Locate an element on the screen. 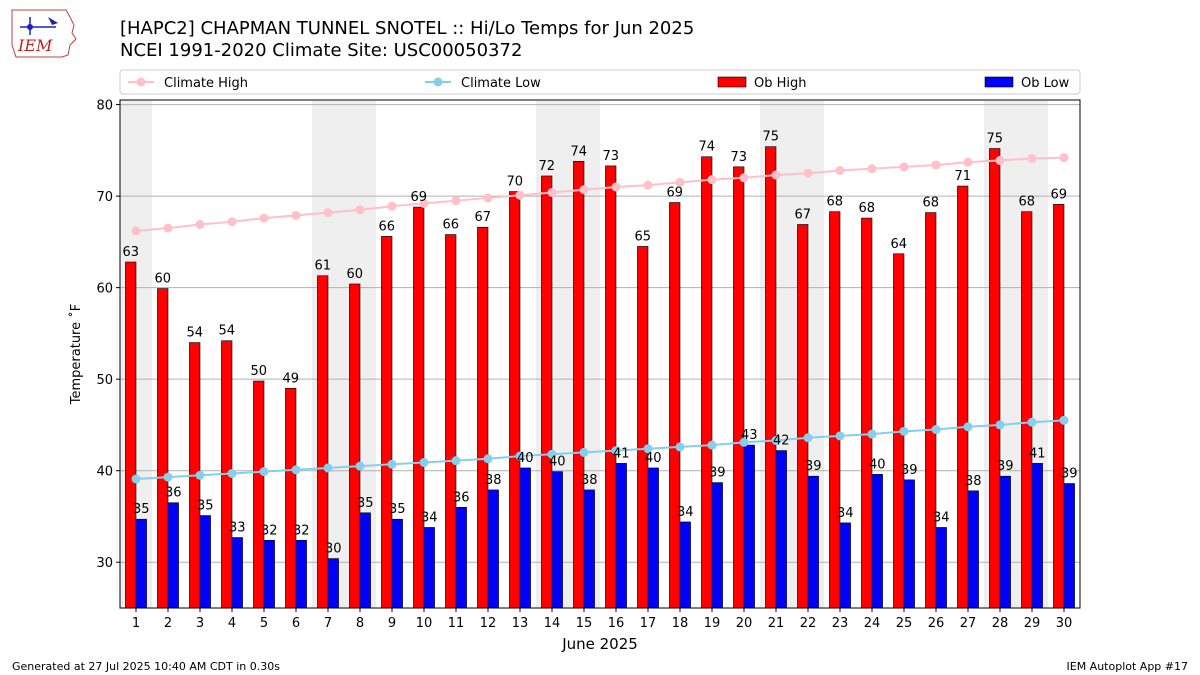 This screenshot has width=1200, height=675. x-tick-label-5: 5 is located at coordinates (264, 623).